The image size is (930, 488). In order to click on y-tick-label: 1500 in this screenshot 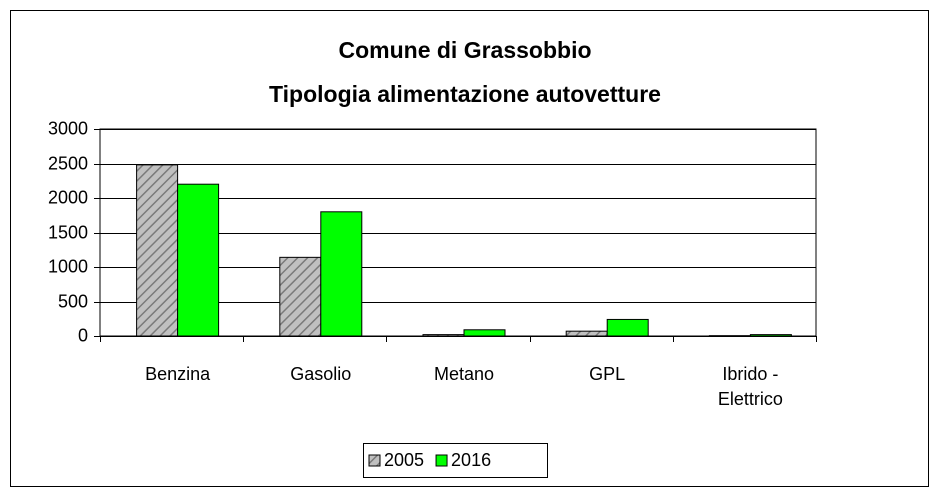, I will do `click(68, 232)`.